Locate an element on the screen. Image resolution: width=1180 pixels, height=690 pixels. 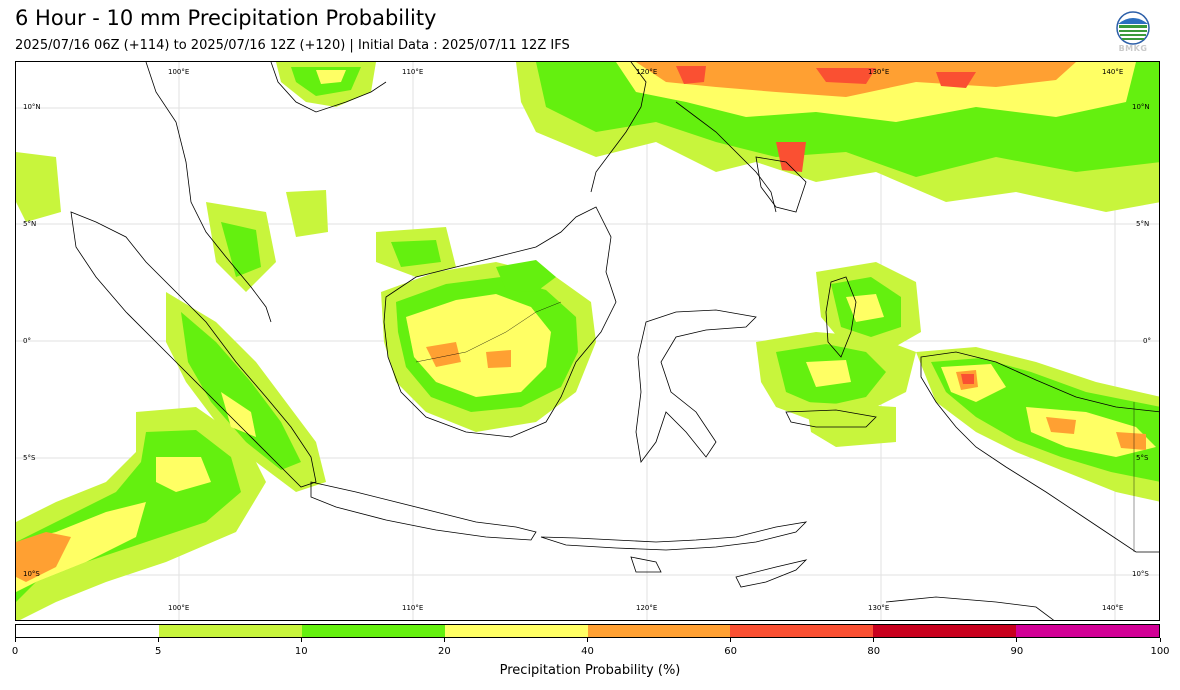
colorbar-tick-label: 80 is located at coordinates (874, 651).